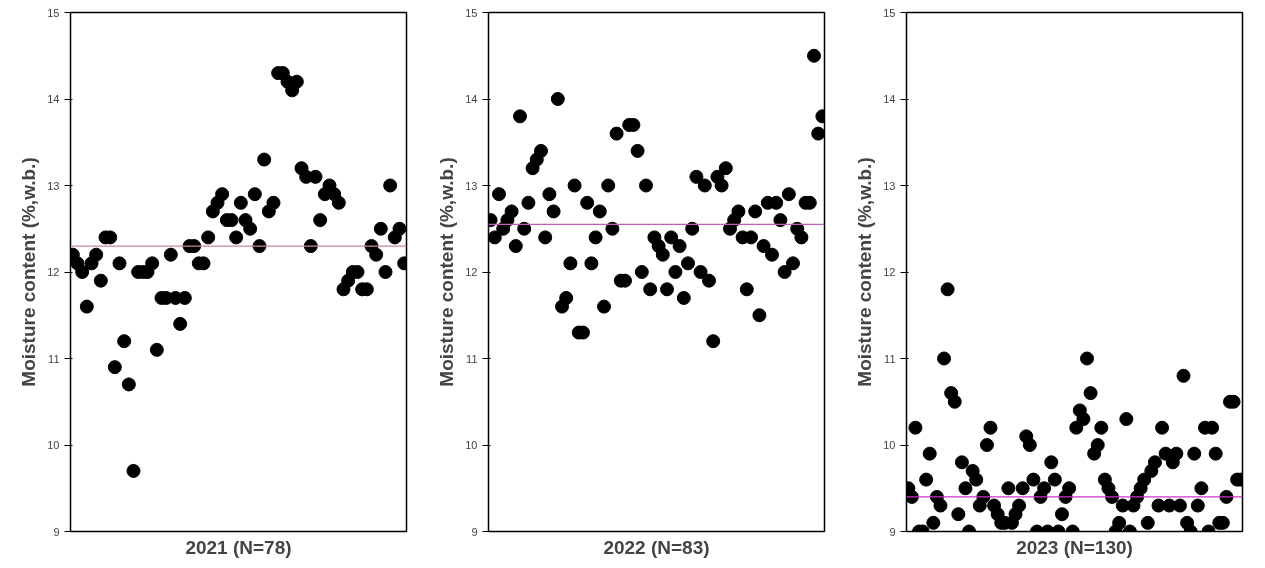 This screenshot has height=568, width=1265. I want to click on x-axis-title: 2021 (N=78), so click(238, 547).